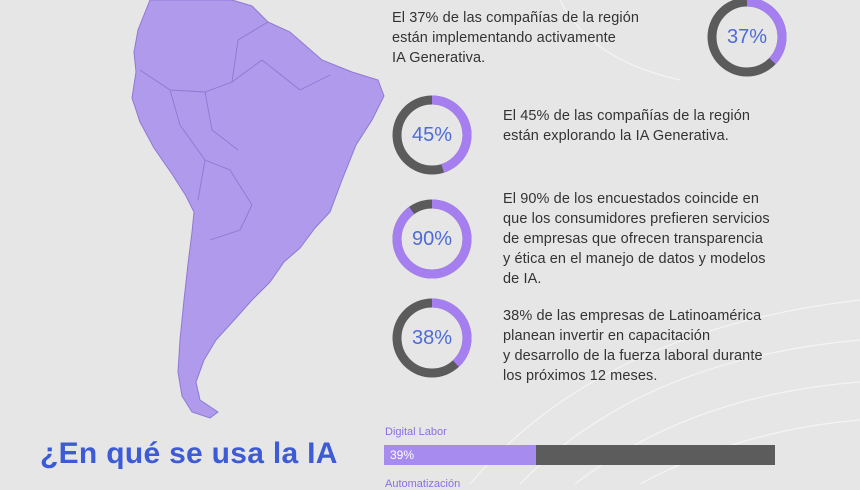 The height and width of the screenshot is (490, 860). I want to click on donut-percent-2: 45%, so click(432, 134).